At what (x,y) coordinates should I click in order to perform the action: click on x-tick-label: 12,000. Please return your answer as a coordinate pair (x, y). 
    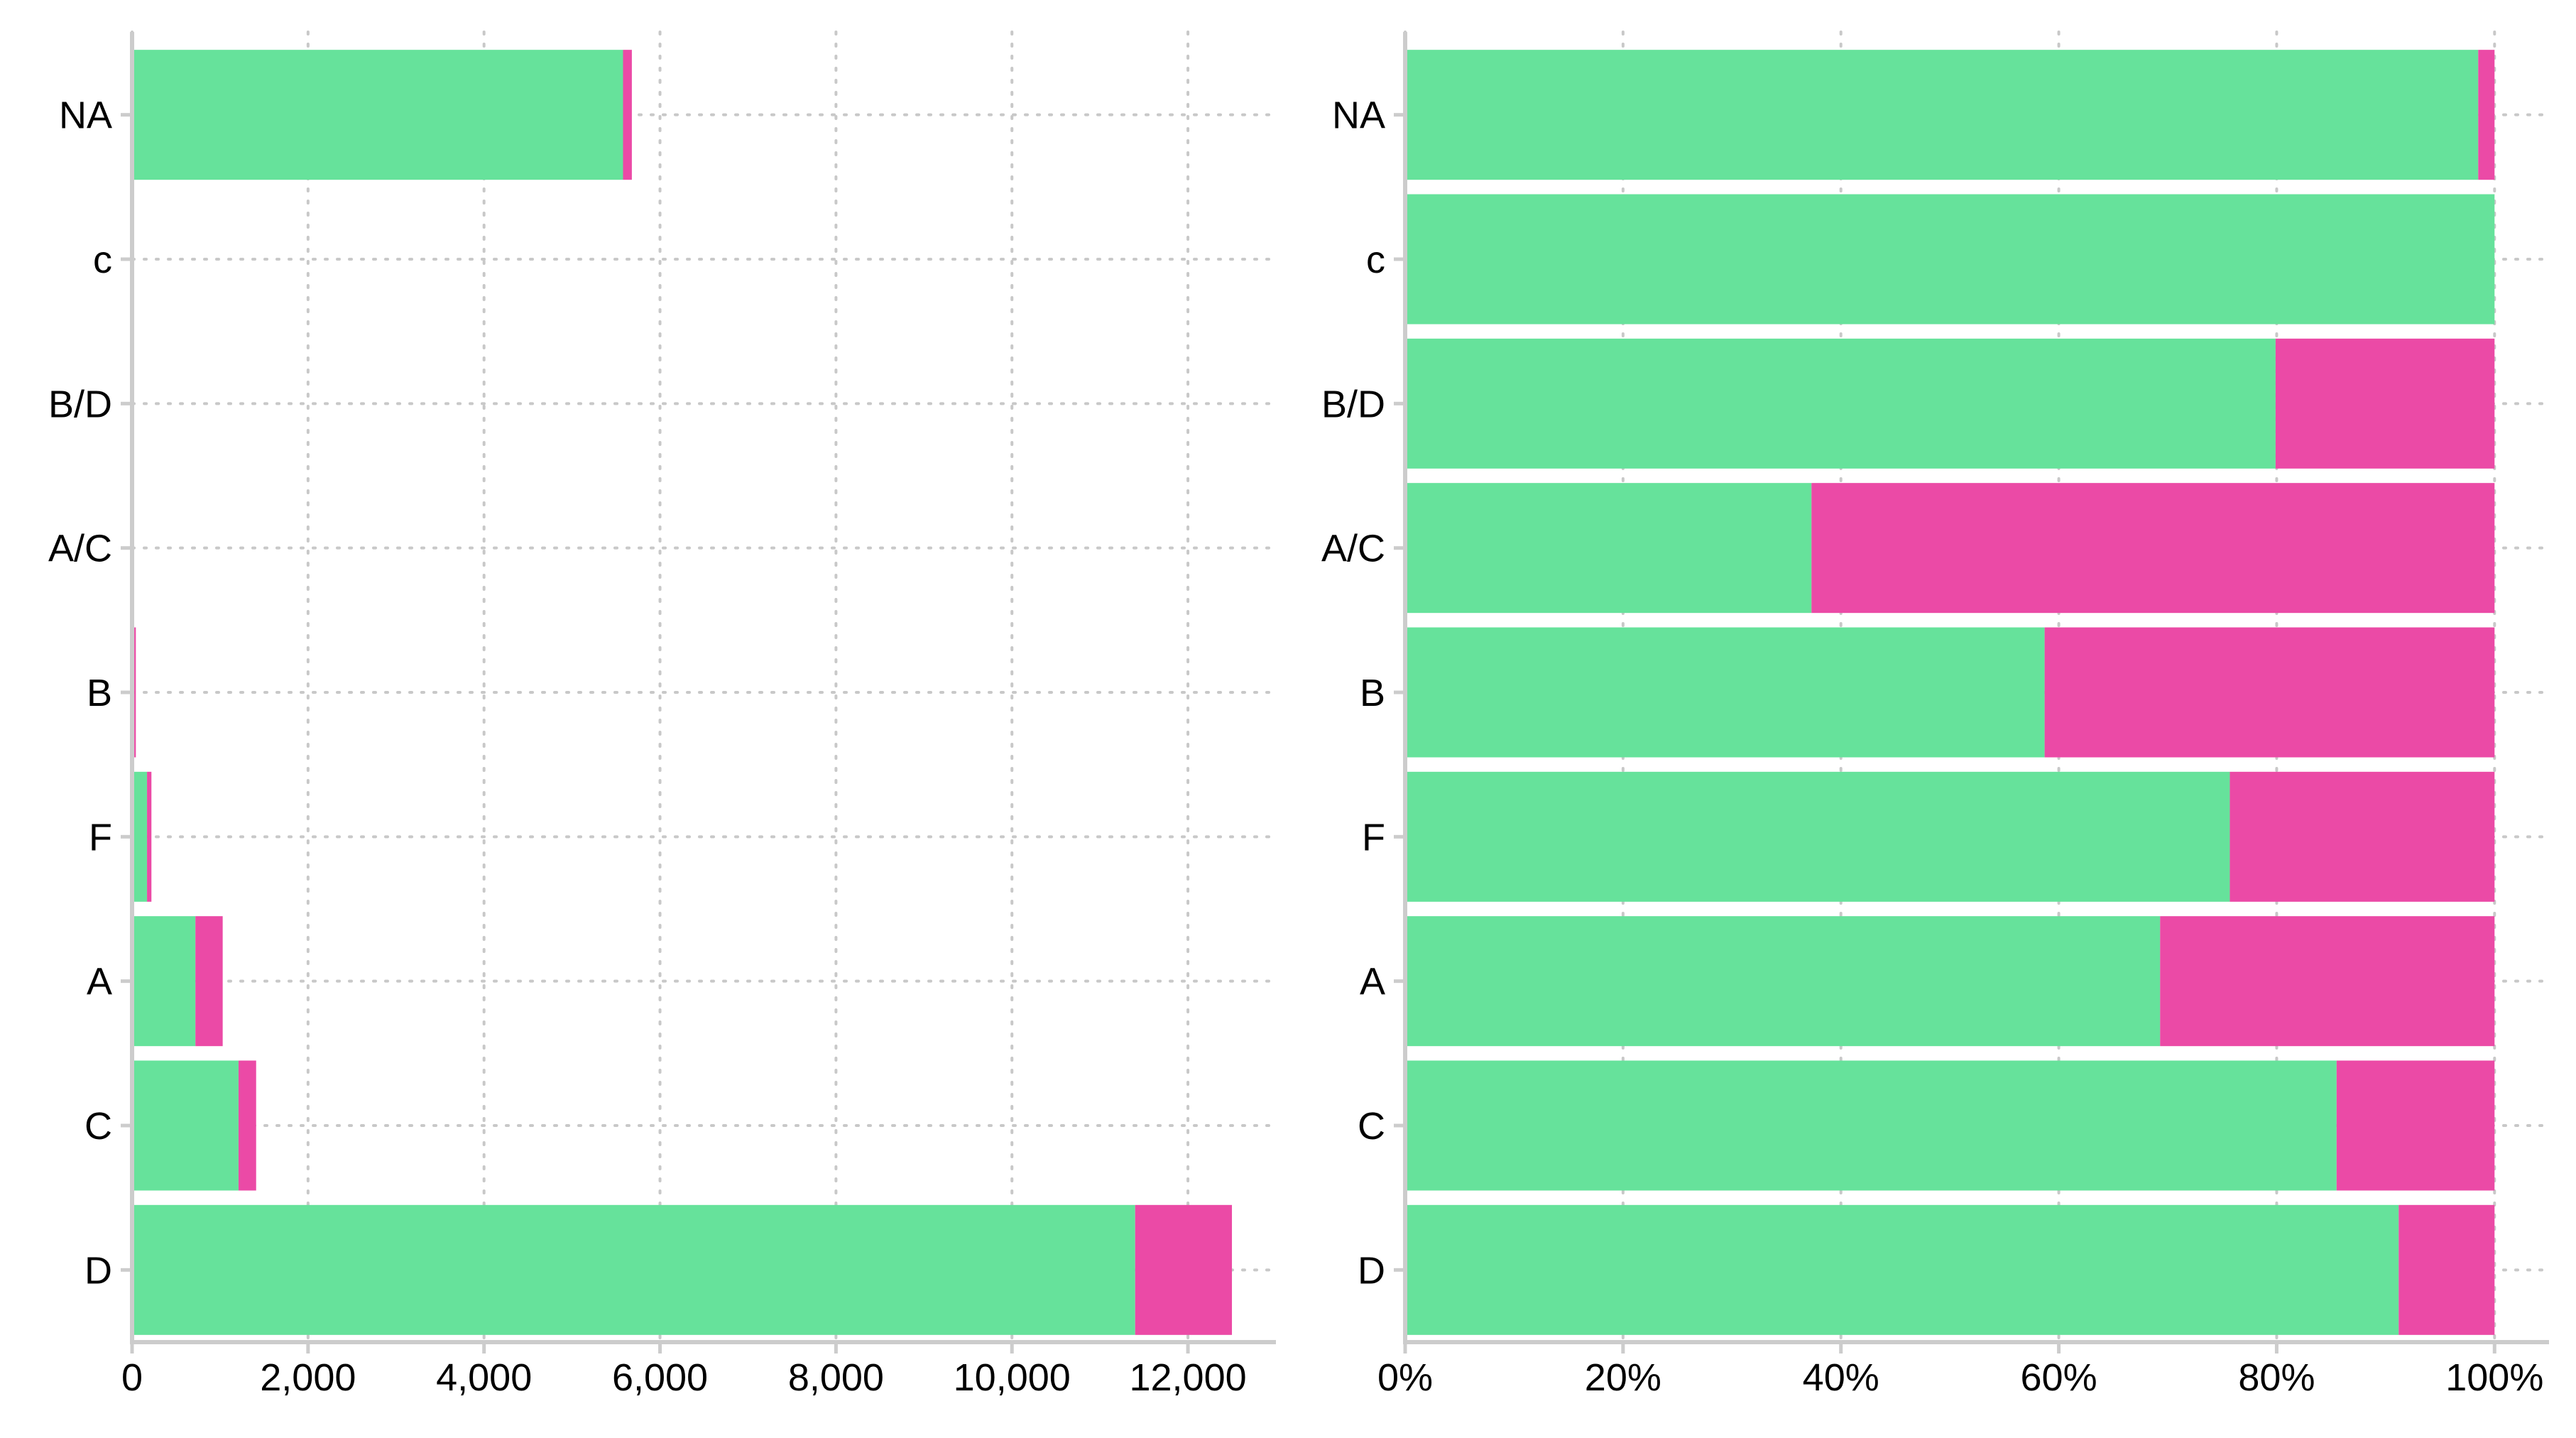
    Looking at the image, I should click on (1187, 1377).